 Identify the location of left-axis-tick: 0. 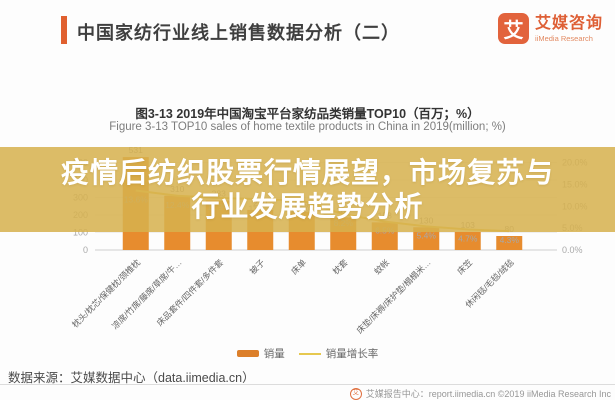
(85, 250).